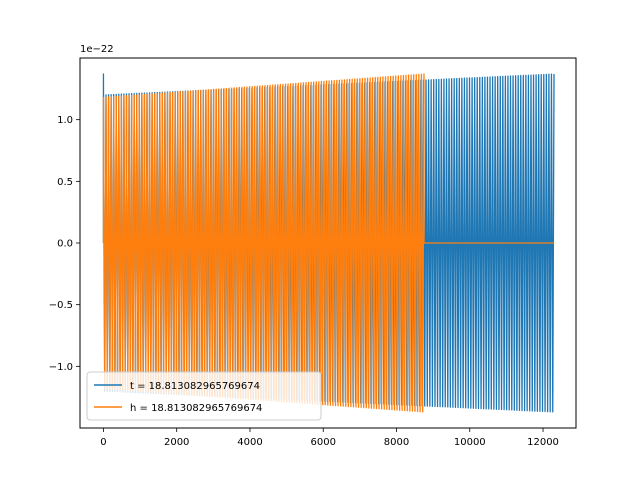 The height and width of the screenshot is (480, 640). I want to click on legend-label-h: h = 18.813082965769674, so click(196, 408).